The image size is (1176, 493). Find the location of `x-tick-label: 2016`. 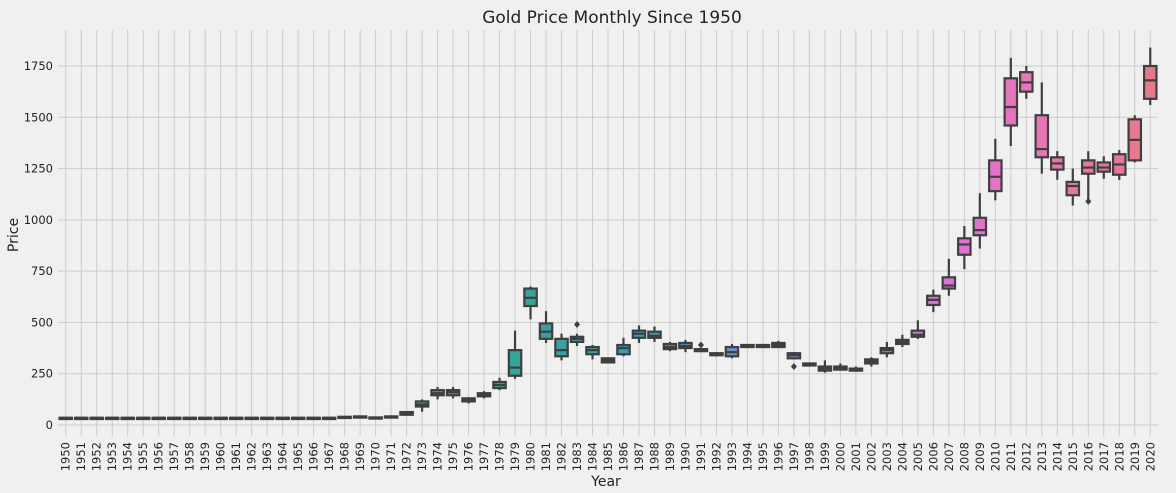

x-tick-label: 2016 is located at coordinates (1088, 456).